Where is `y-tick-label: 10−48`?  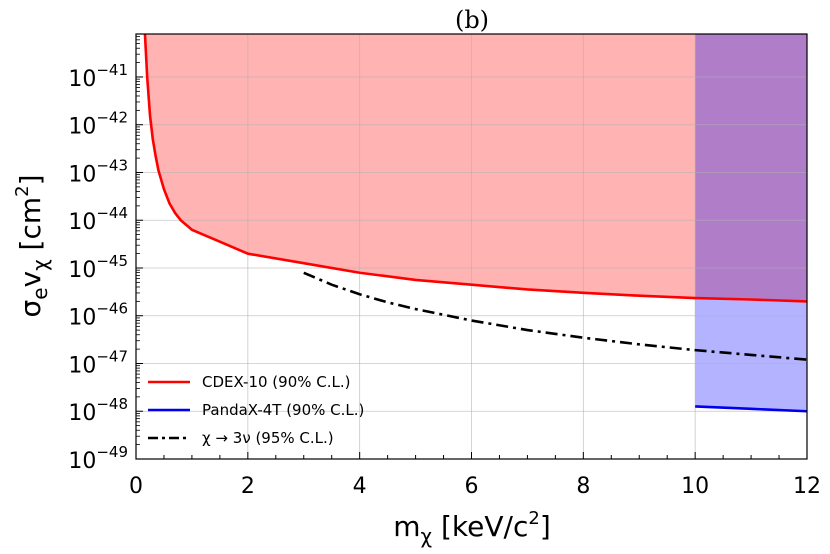 y-tick-label: 10−48 is located at coordinates (98, 410).